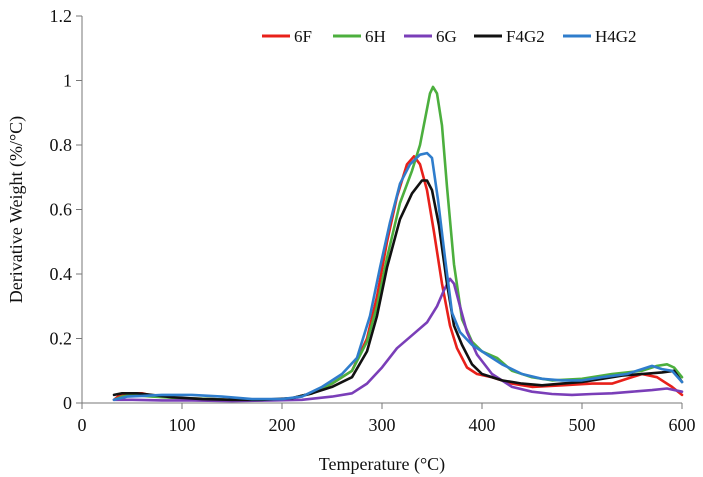 This screenshot has height=477, width=703. What do you see at coordinates (375, 36) in the screenshot?
I see `legend-label: 6H` at bounding box center [375, 36].